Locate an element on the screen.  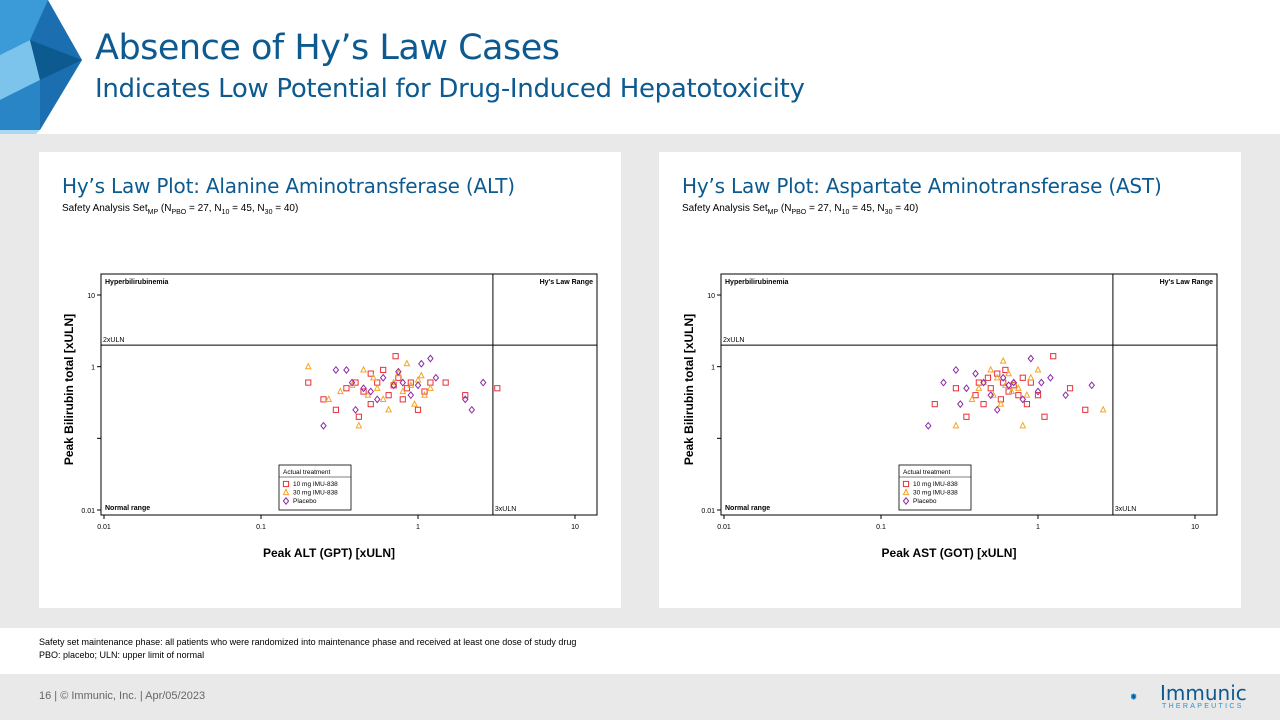
plot-frame is located at coordinates (969, 394).